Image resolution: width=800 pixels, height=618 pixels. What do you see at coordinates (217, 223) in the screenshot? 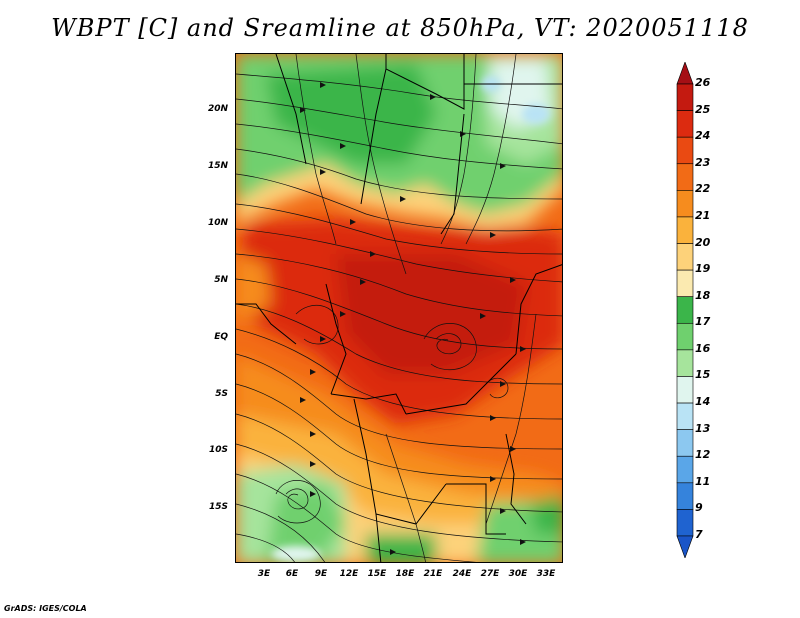
I see `lat-label-10n: 10N` at bounding box center [217, 223].